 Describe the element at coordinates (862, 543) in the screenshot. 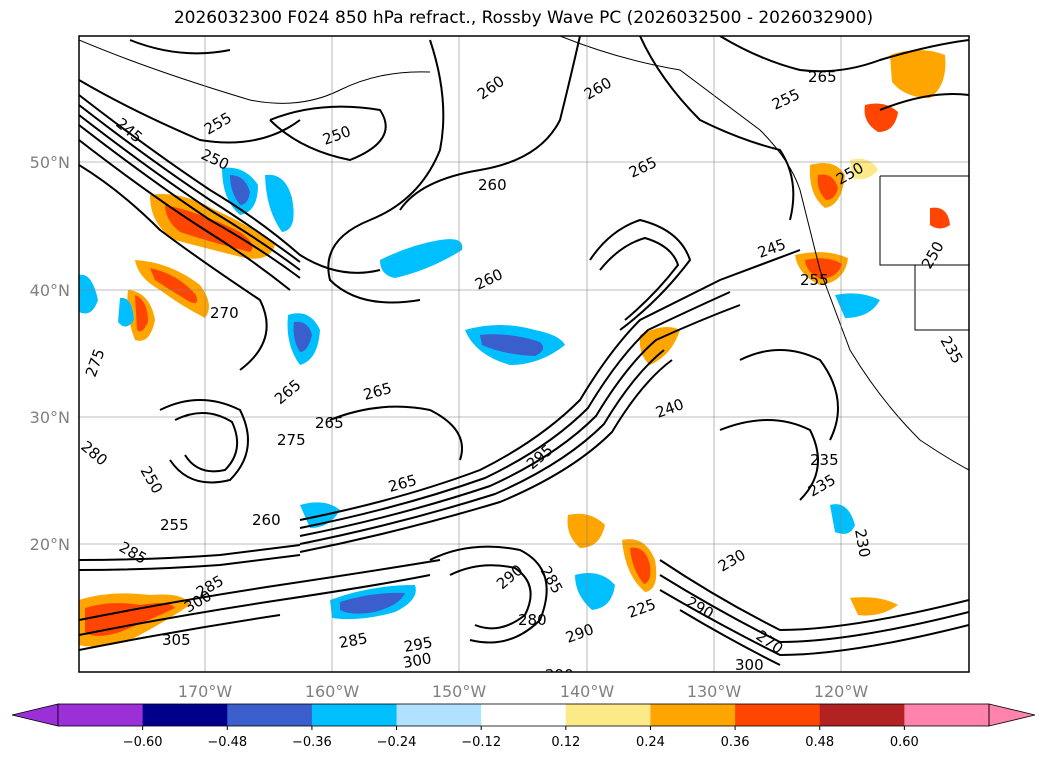

I see `contour-label-230b: 230` at that location.